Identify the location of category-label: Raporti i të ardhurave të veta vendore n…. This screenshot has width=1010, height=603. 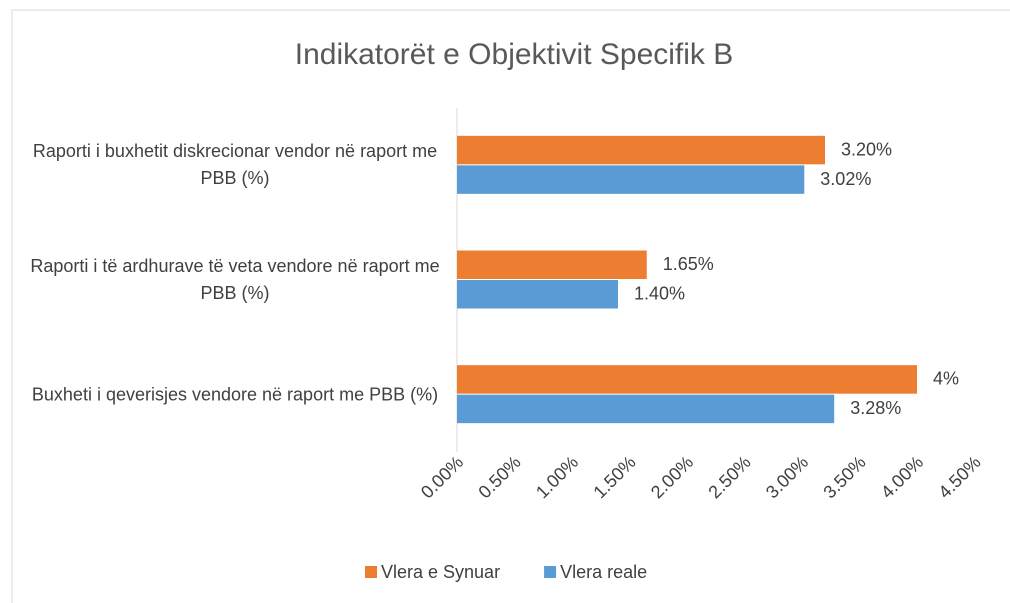
(235, 279).